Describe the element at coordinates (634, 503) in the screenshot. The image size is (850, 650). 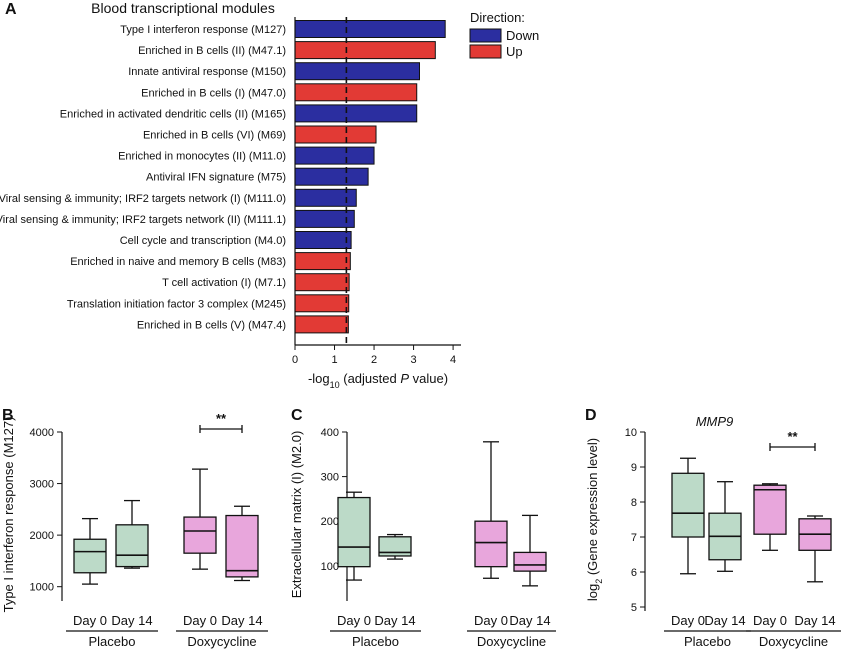
I see `y-tick-label: 8` at that location.